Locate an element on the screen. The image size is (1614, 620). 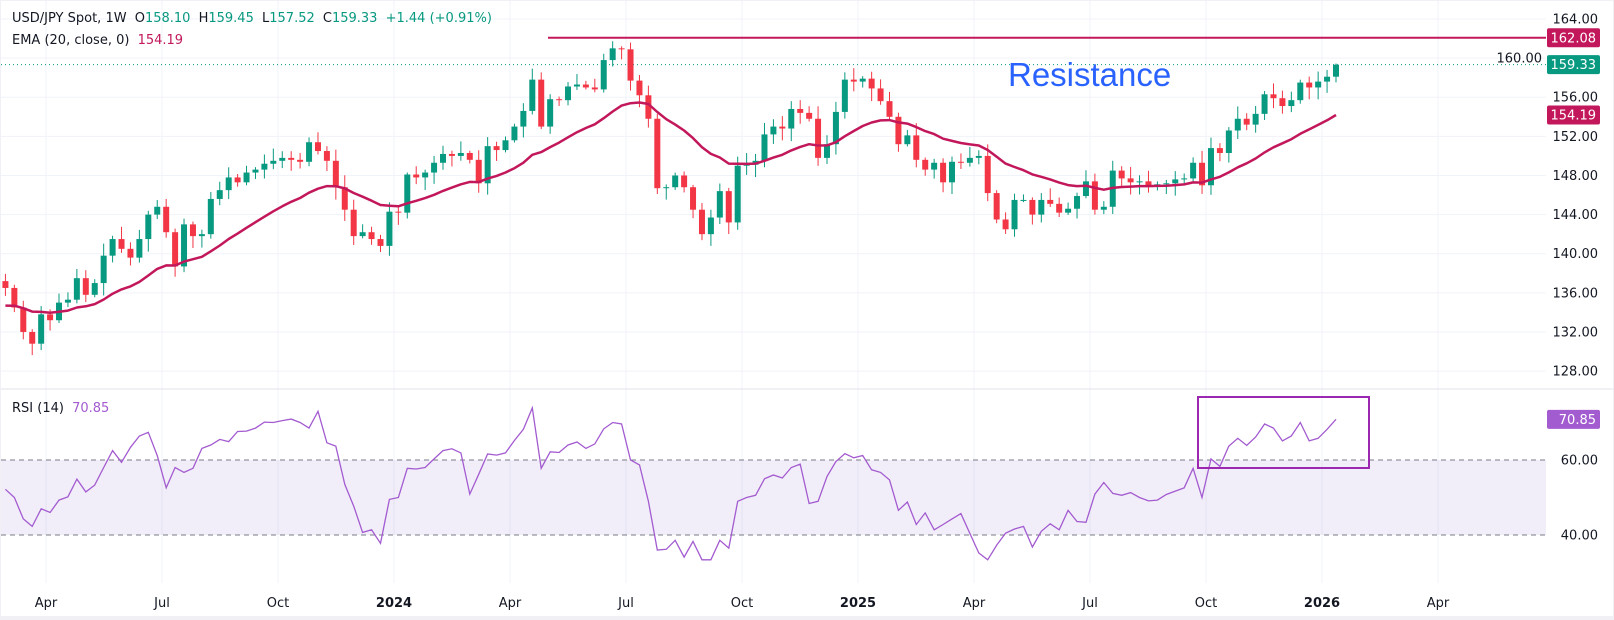
time-tick-label: 2025 is located at coordinates (858, 603).